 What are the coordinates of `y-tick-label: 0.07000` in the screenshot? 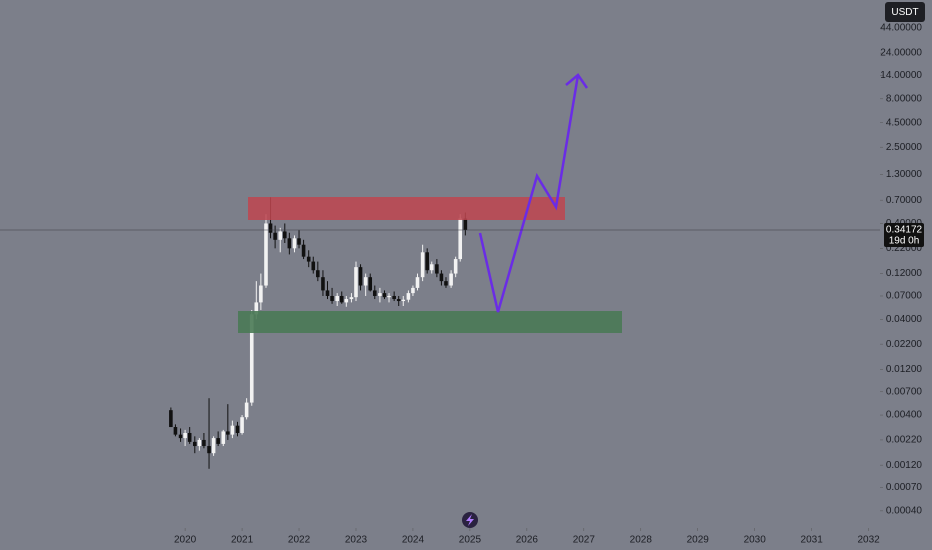 It's located at (904, 296).